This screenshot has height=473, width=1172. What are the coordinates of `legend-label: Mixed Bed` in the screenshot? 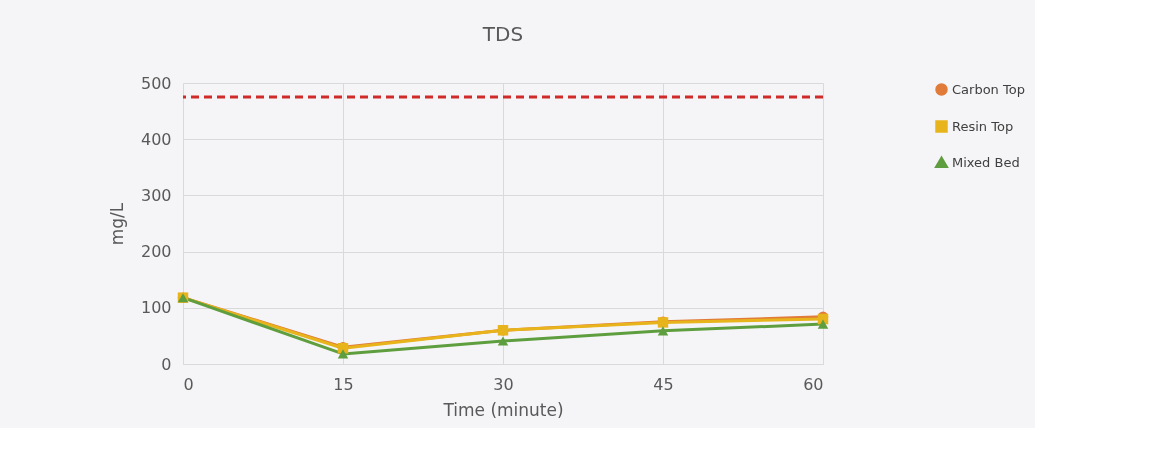 It's located at (986, 162).